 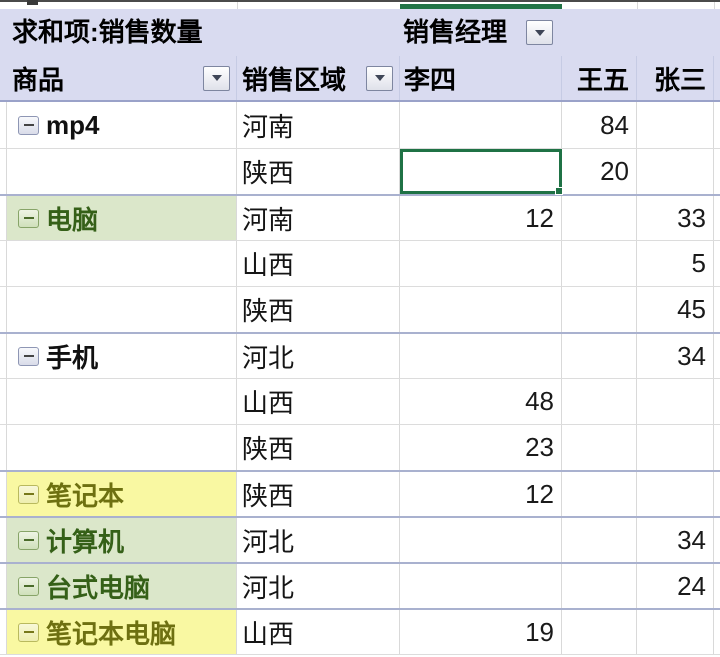 What do you see at coordinates (72, 357) in the screenshot?
I see `product-label: 手机` at bounding box center [72, 357].